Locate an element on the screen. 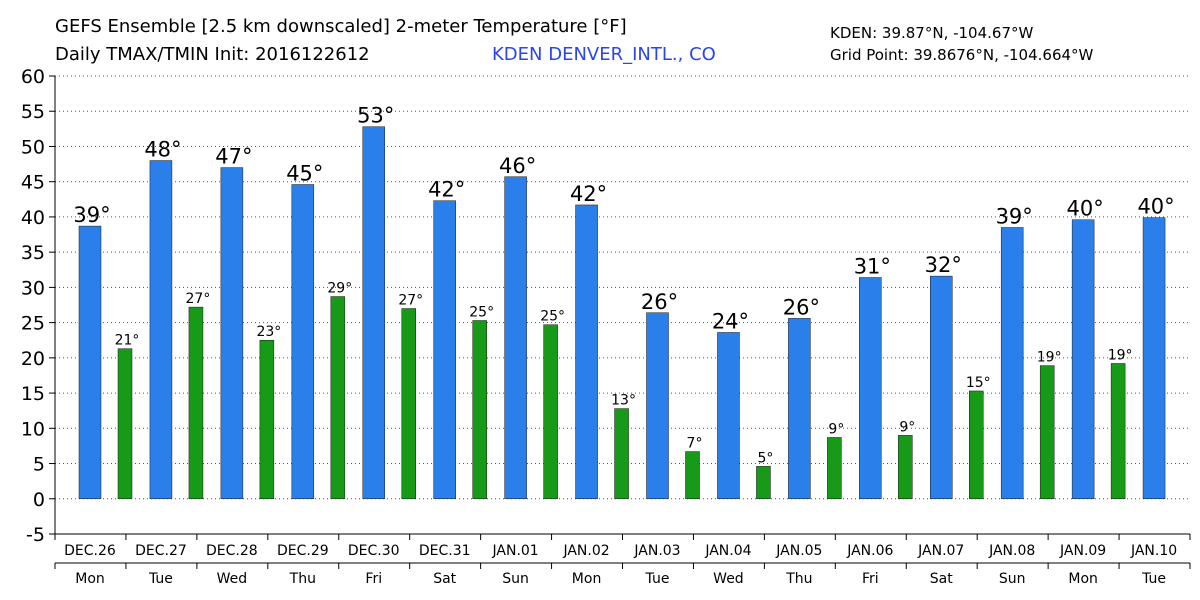 This screenshot has width=1200, height=600. station-coords: KDEN: 39.87°N, -104.67°W is located at coordinates (932, 33).